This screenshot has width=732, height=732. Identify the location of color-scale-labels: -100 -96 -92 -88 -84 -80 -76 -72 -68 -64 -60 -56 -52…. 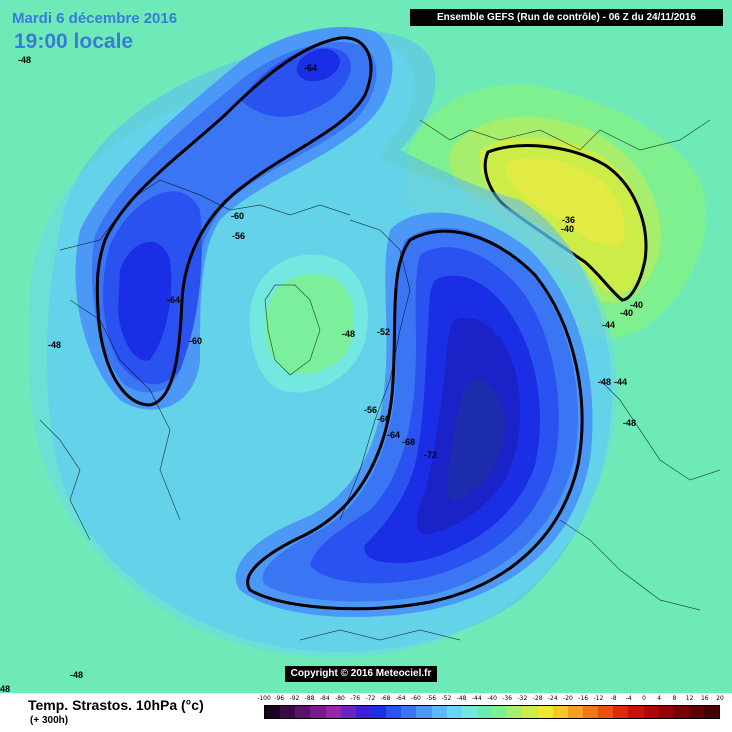
(490, 699).